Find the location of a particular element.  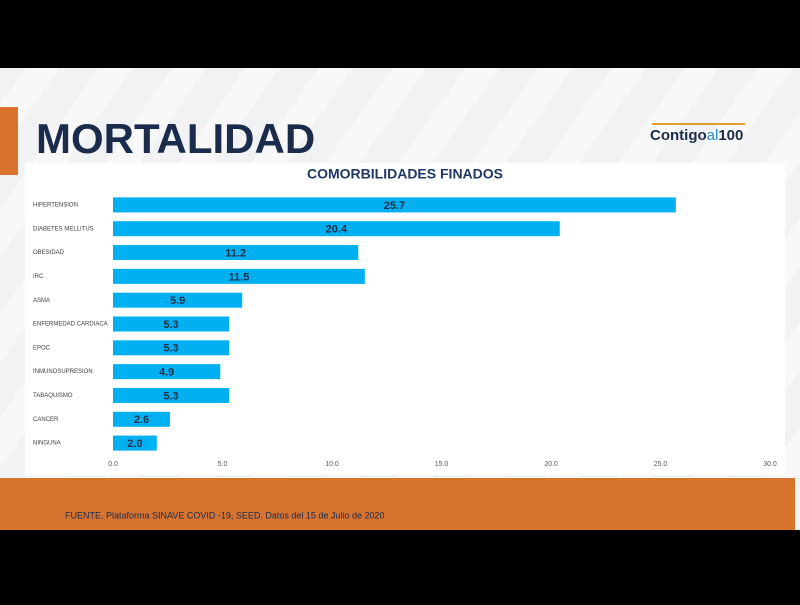

value-label: 20.4 is located at coordinates (337, 230).